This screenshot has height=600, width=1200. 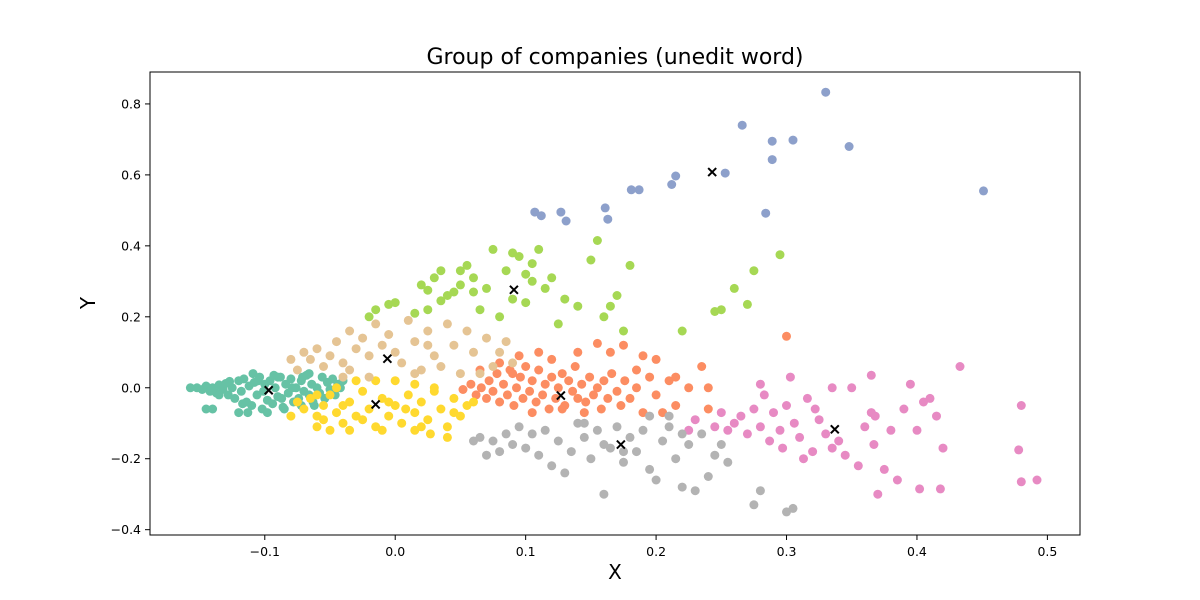 What do you see at coordinates (126, 458) in the screenshot?
I see `y-tick-label: −0.2` at bounding box center [126, 458].